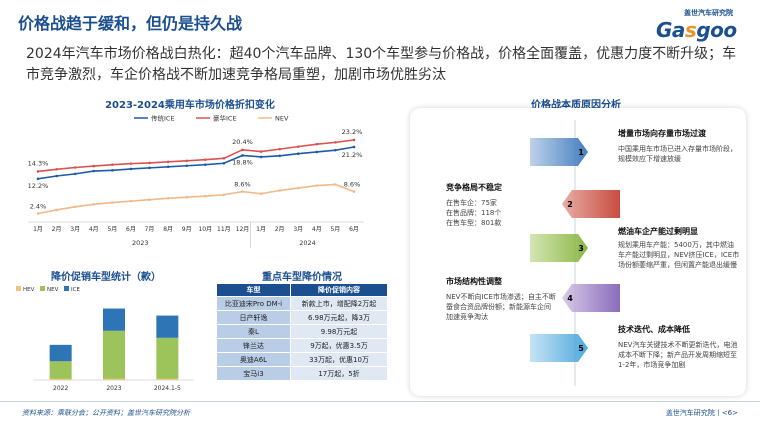 This screenshot has width=760, height=428. What do you see at coordinates (658, 231) in the screenshot?
I see `reason-3-title: 燃油车企产能过剩明显` at bounding box center [658, 231].